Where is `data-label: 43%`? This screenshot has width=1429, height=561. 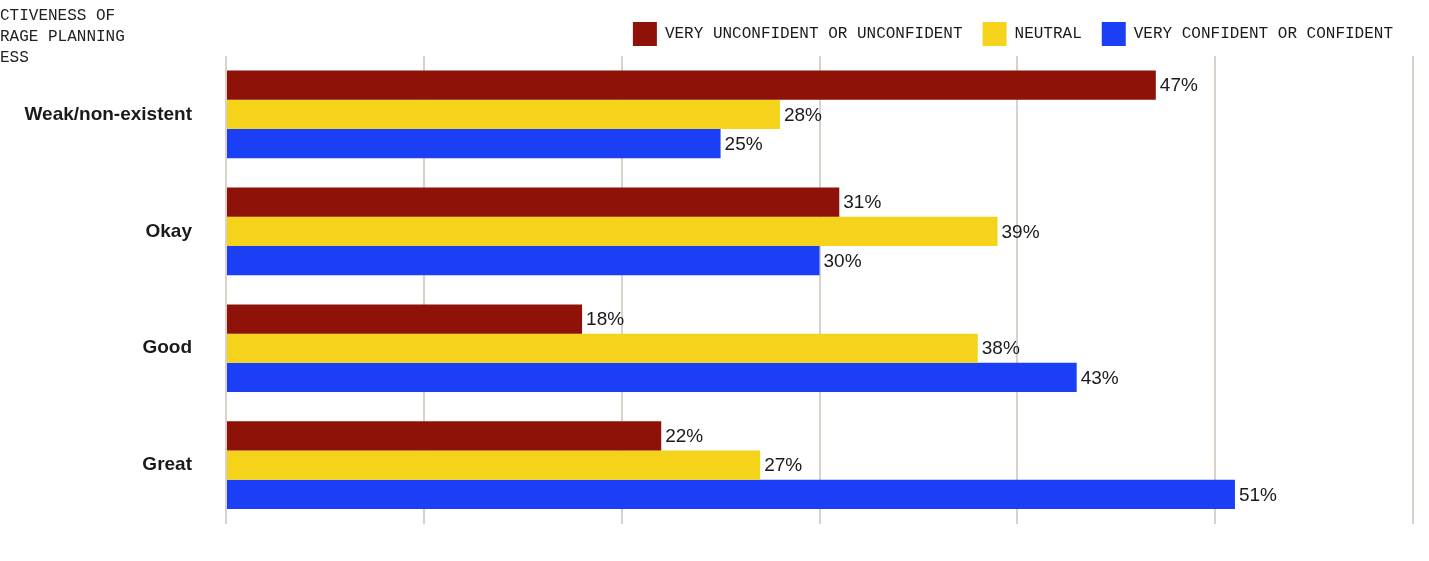
data-label: 43% is located at coordinates (1099, 377).